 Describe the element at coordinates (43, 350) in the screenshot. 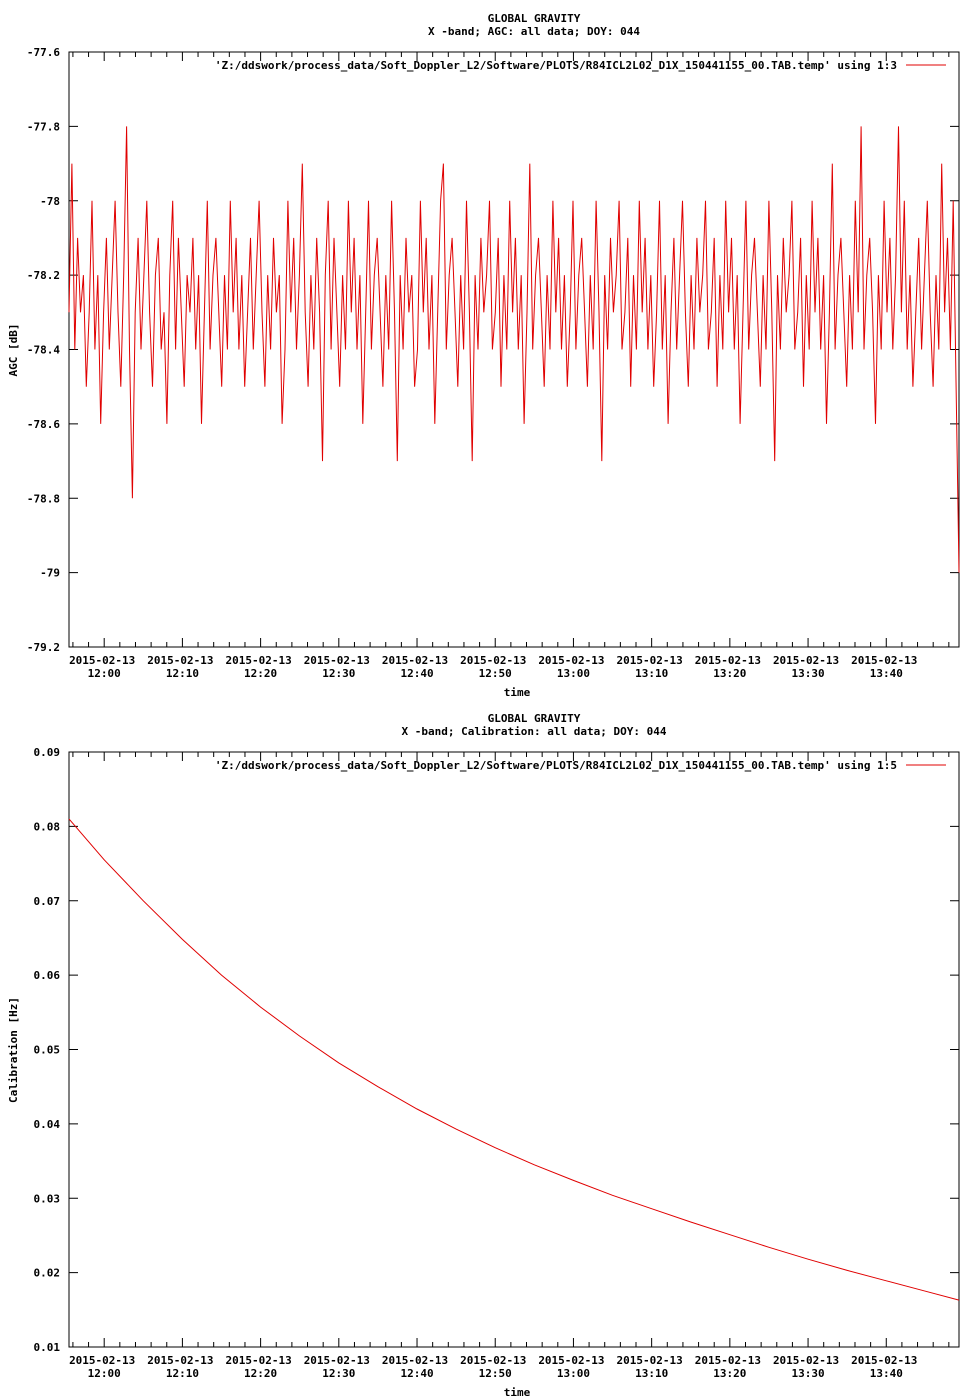

I see `y-tick-label: -78.4` at that location.